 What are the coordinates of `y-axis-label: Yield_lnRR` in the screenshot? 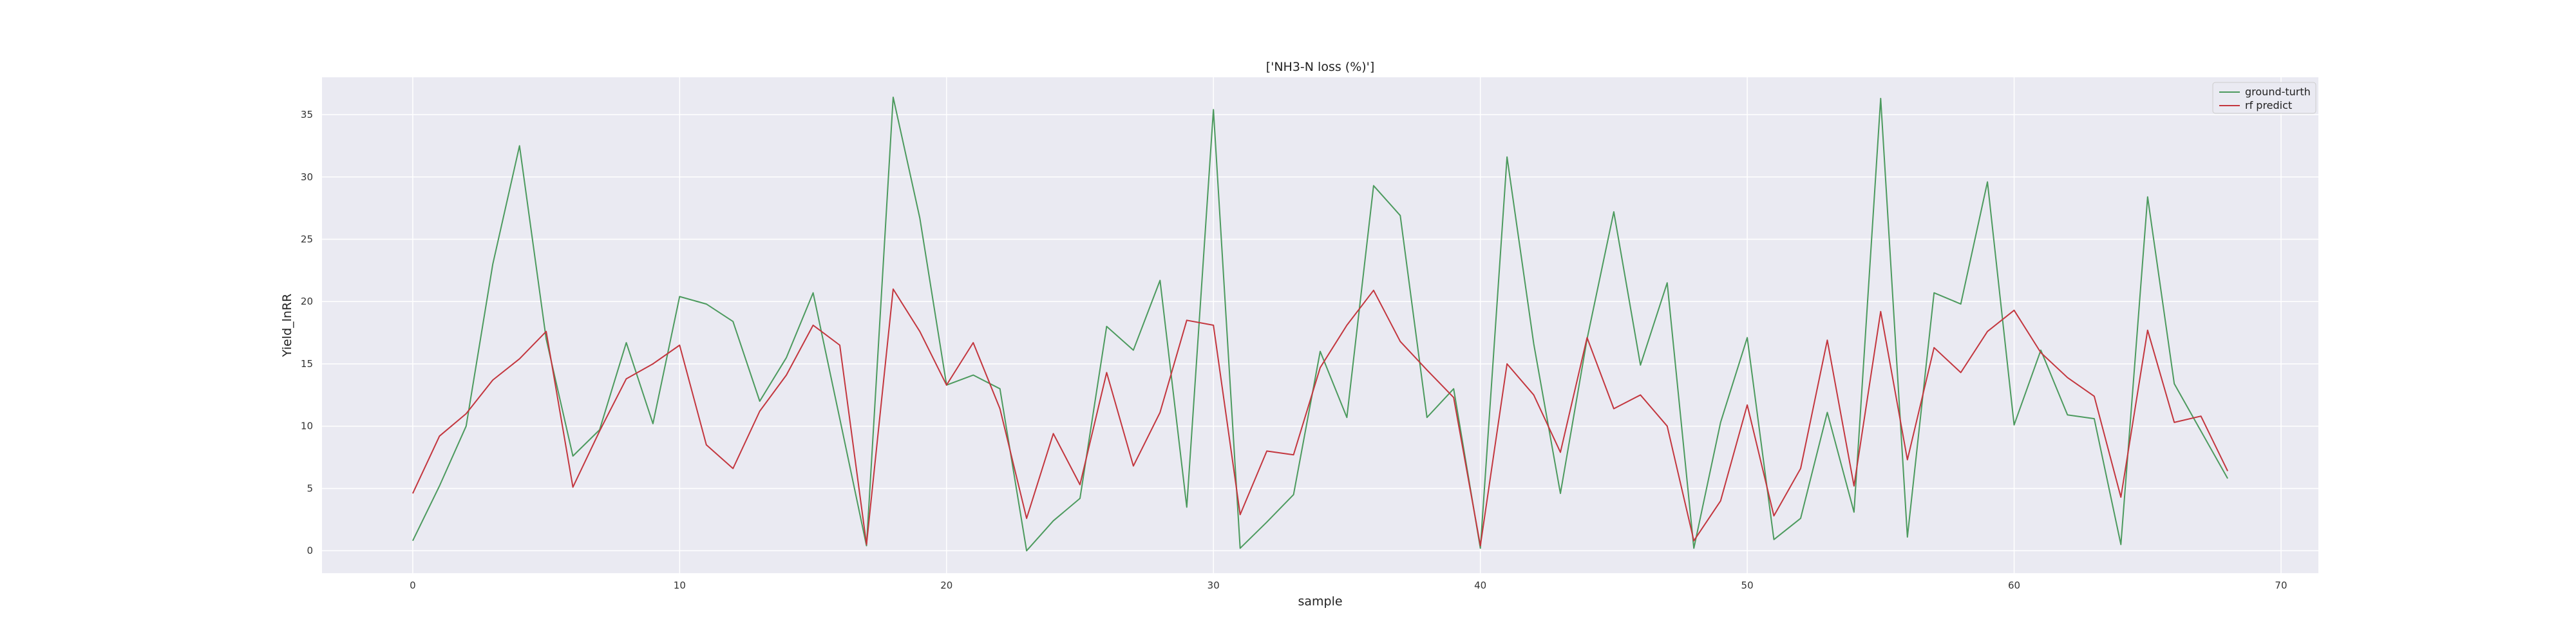 It's located at (287, 326).